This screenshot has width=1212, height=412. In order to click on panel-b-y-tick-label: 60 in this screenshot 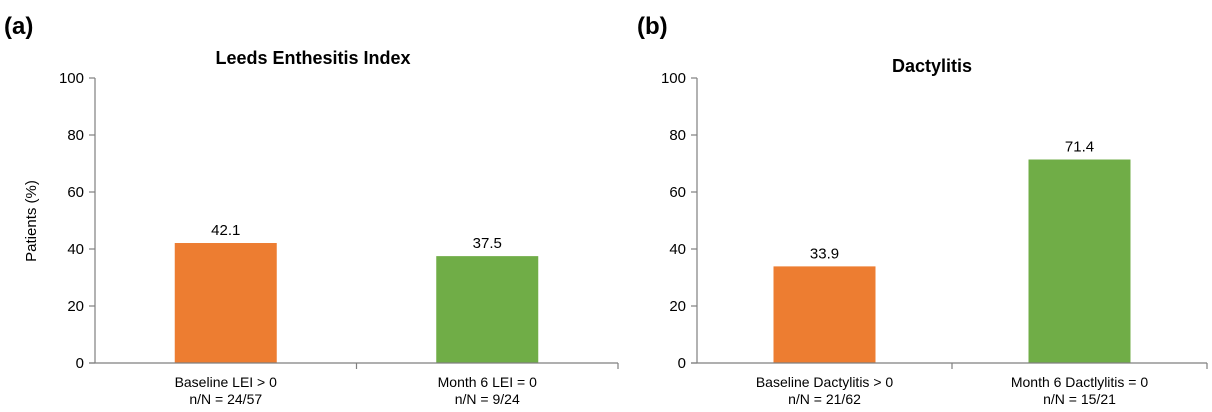, I will do `click(677, 192)`.